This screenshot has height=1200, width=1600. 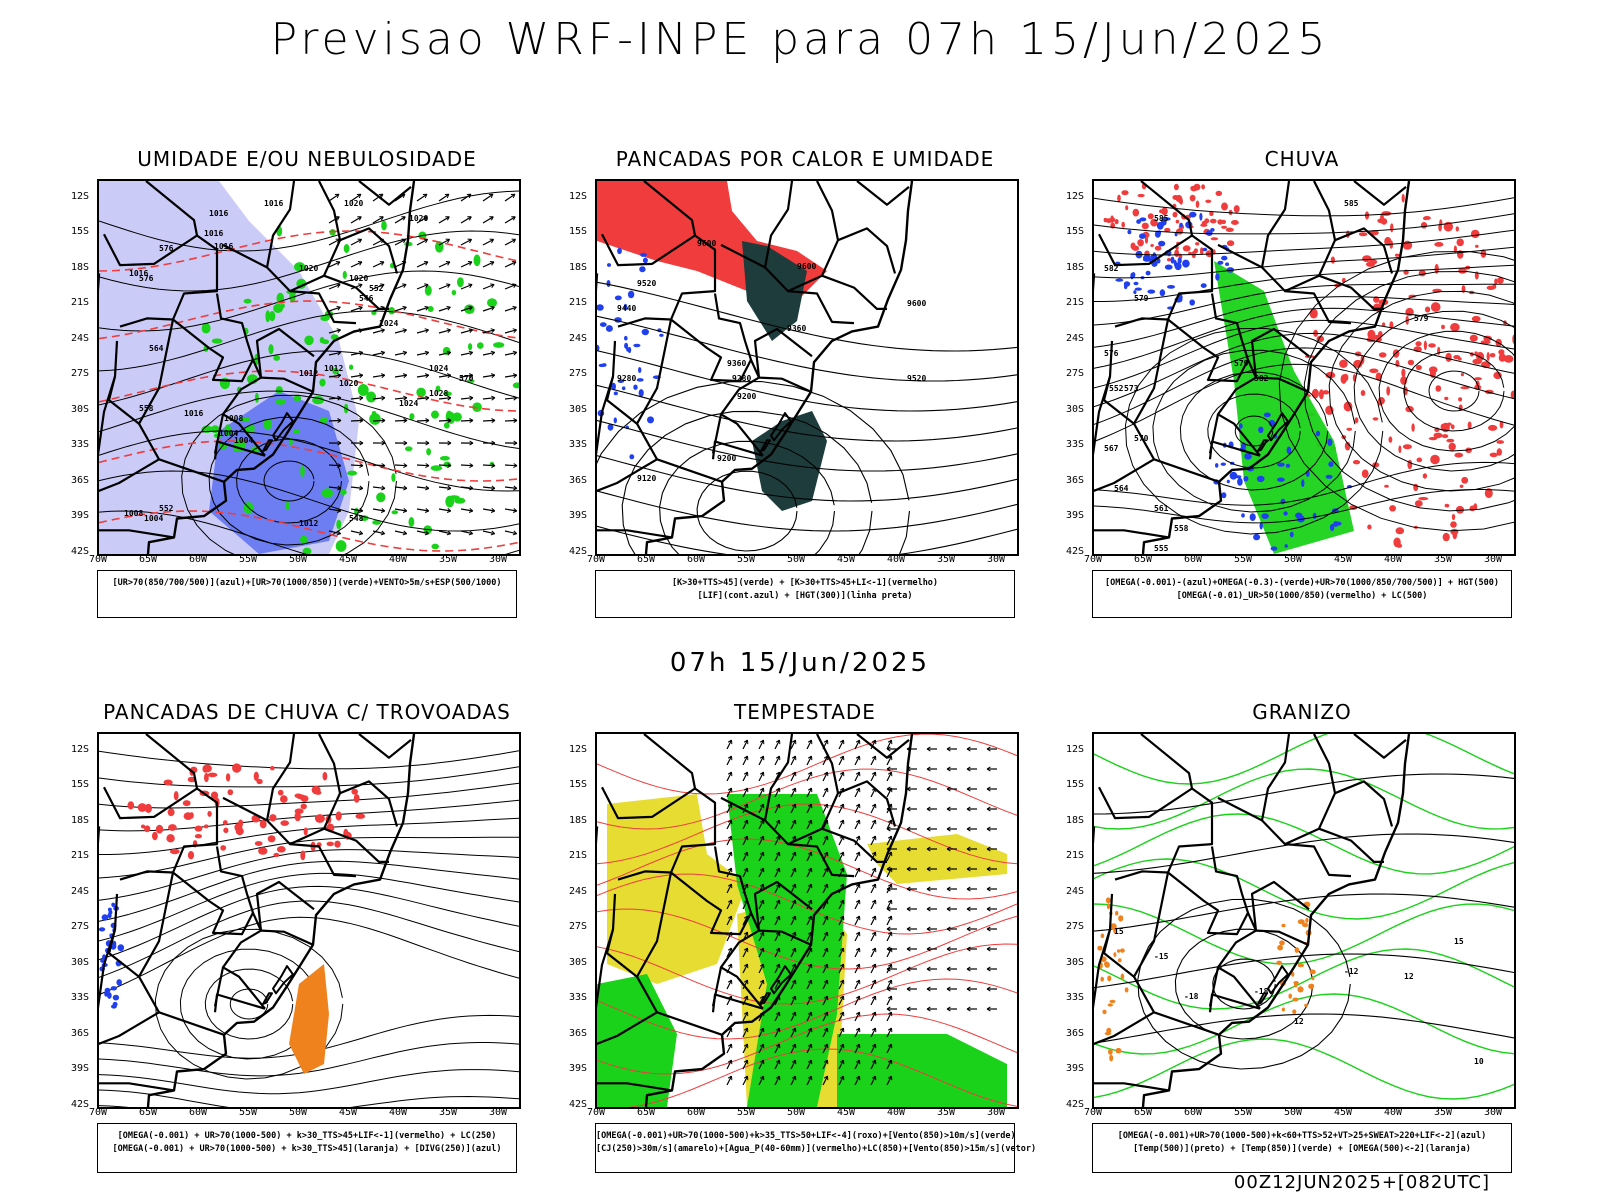 What do you see at coordinates (1161, 218) in the screenshot?
I see `contour-label: 585` at bounding box center [1161, 218].